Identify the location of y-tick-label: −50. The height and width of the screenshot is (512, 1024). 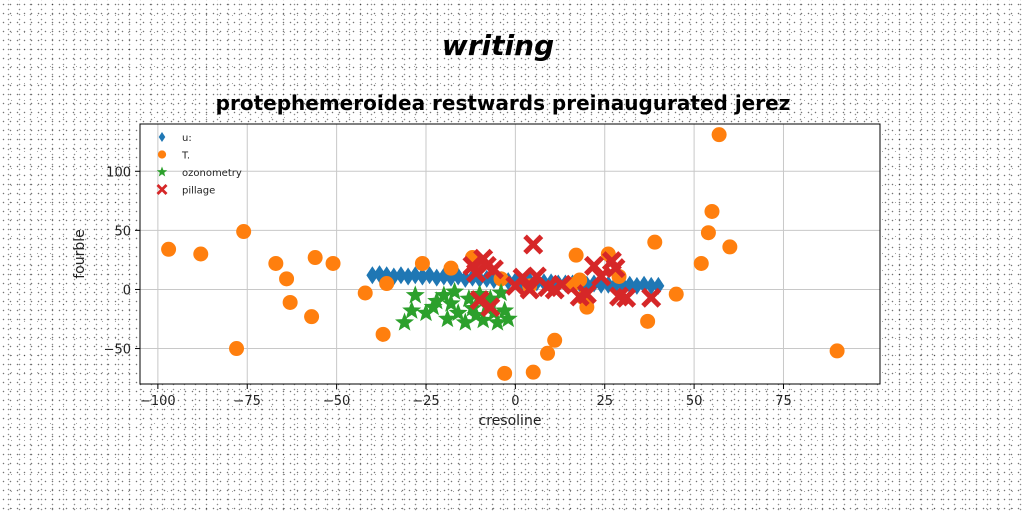
(117, 350).